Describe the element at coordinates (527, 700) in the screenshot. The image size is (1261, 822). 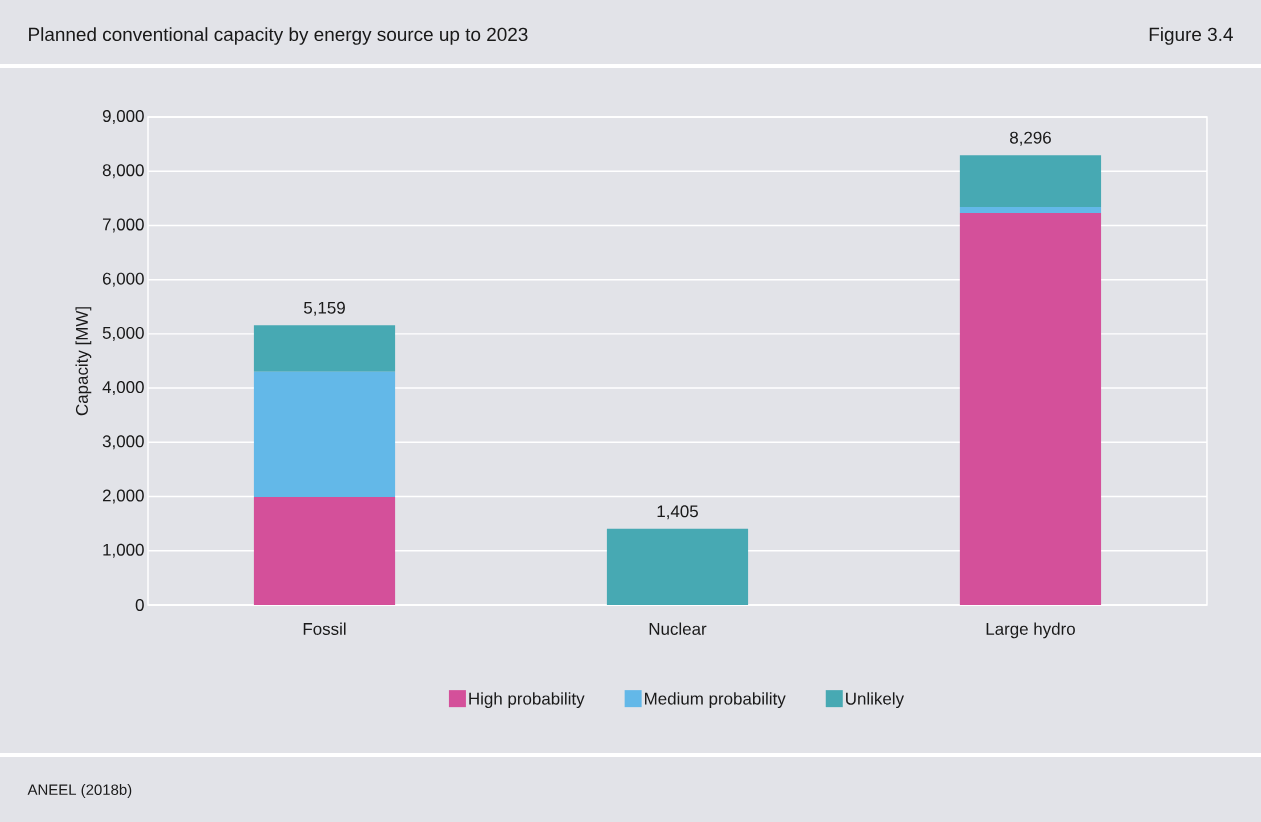
I see `legend-label: High probability` at that location.